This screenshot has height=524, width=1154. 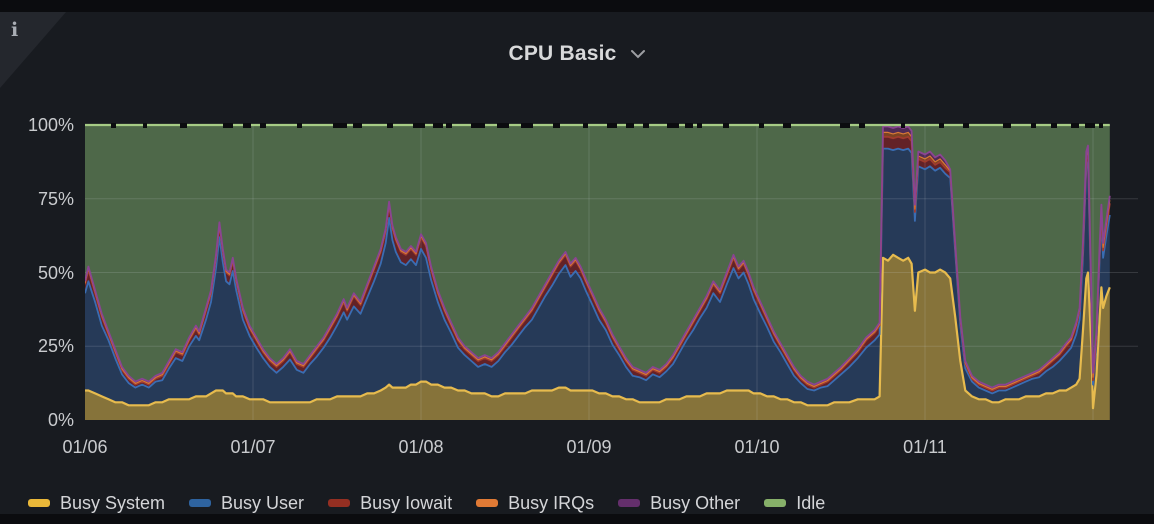 What do you see at coordinates (589, 447) in the screenshot?
I see `x-tick-label: 01/09` at bounding box center [589, 447].